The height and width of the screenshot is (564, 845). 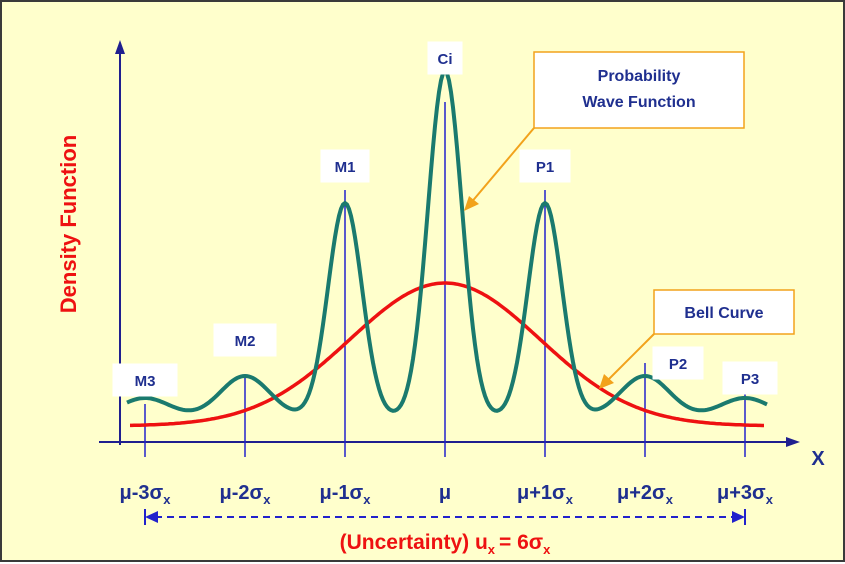 I want to click on peak-label-text: M2, so click(x=245, y=341).